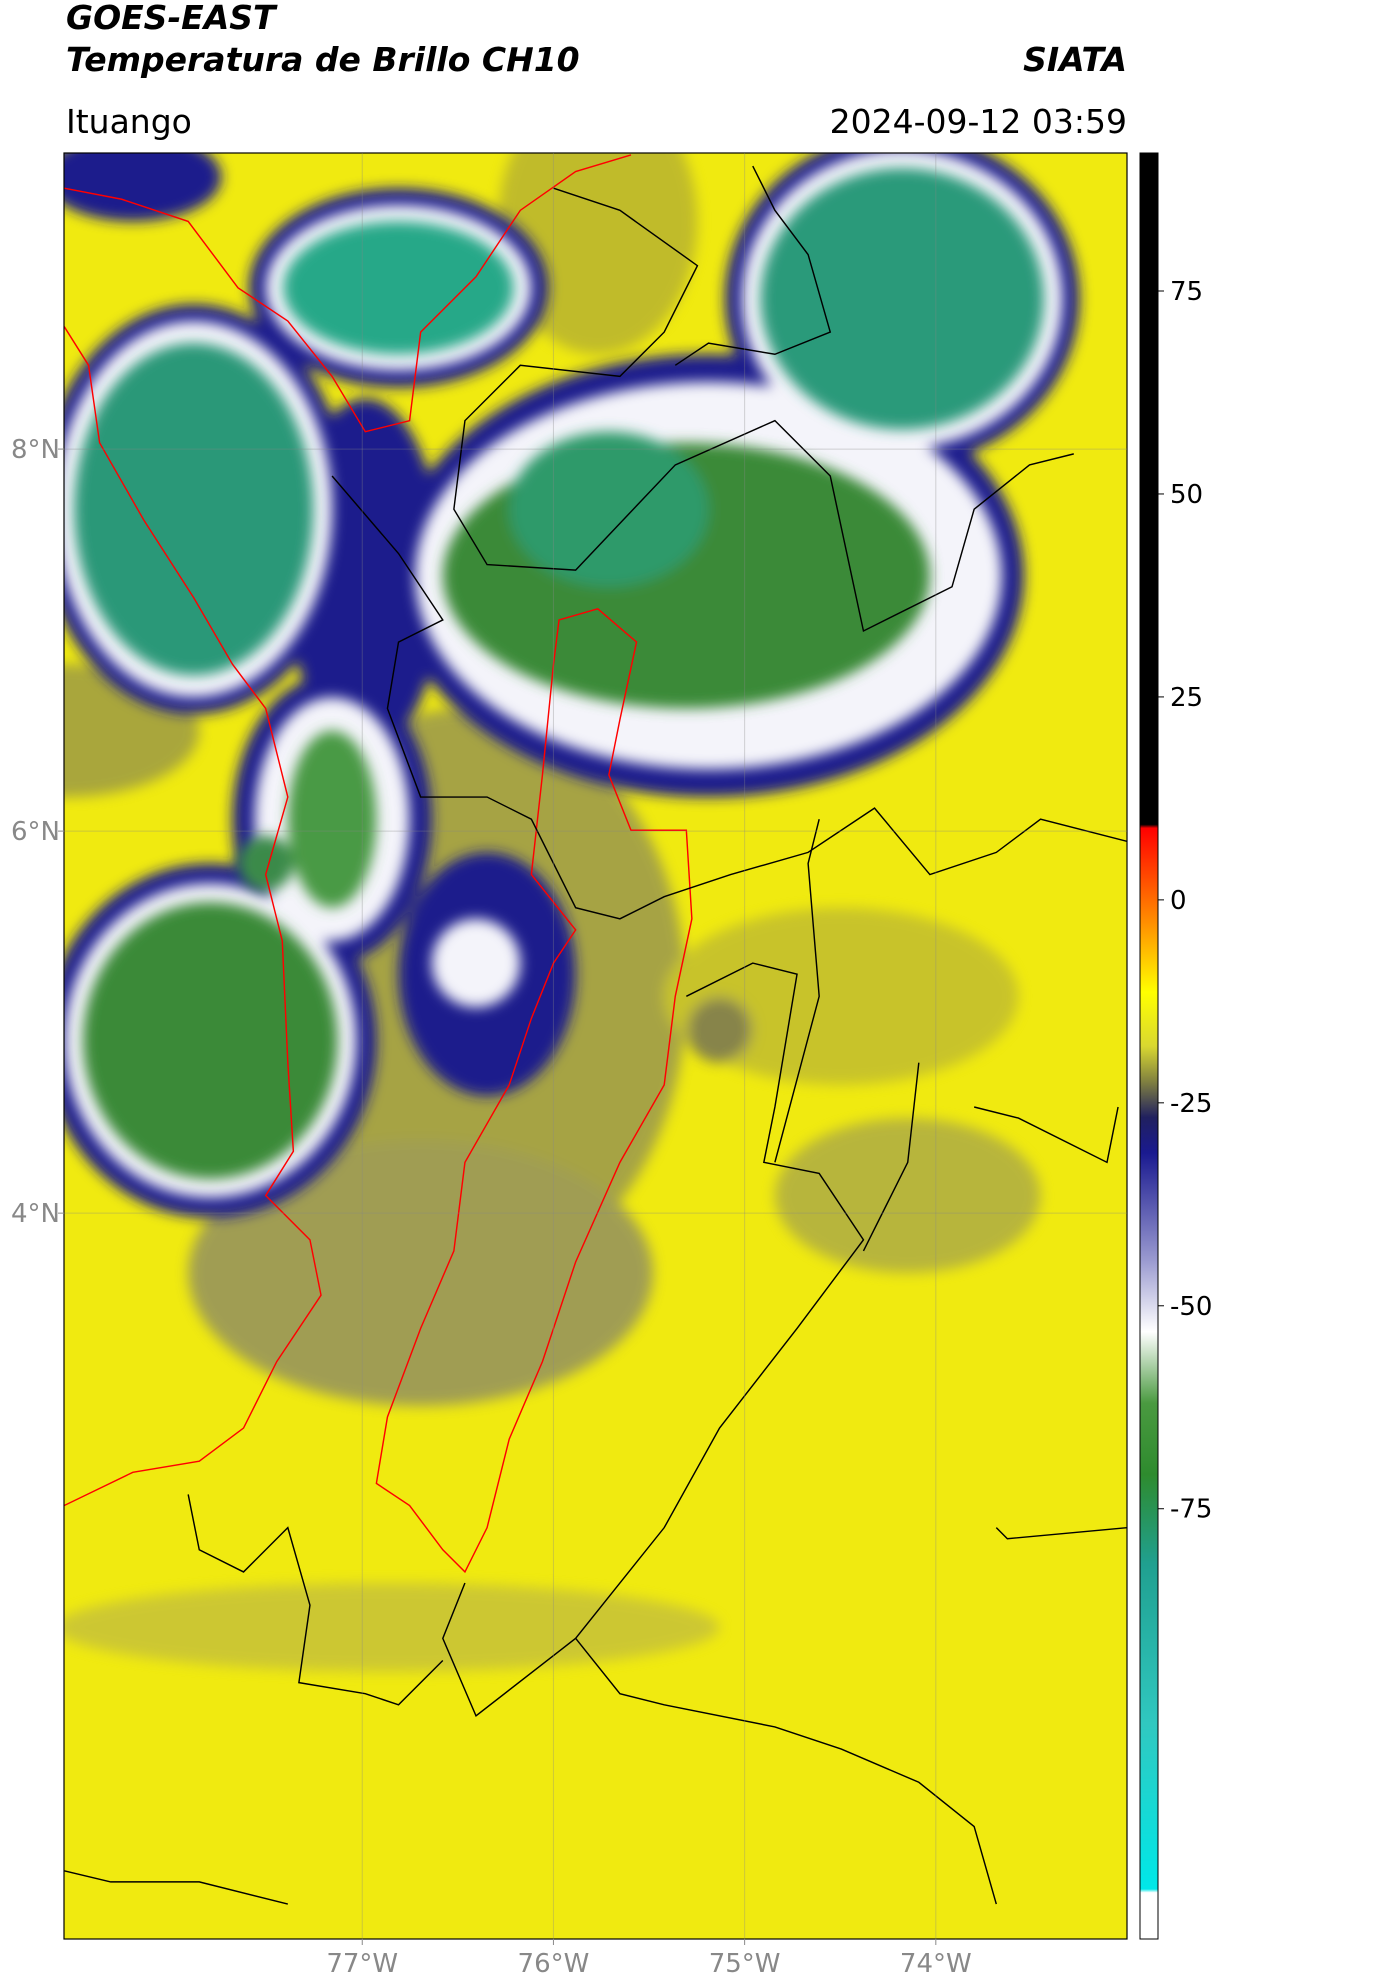  What do you see at coordinates (1186, 292) in the screenshot?
I see `colorbar-tick-label: 75` at bounding box center [1186, 292].